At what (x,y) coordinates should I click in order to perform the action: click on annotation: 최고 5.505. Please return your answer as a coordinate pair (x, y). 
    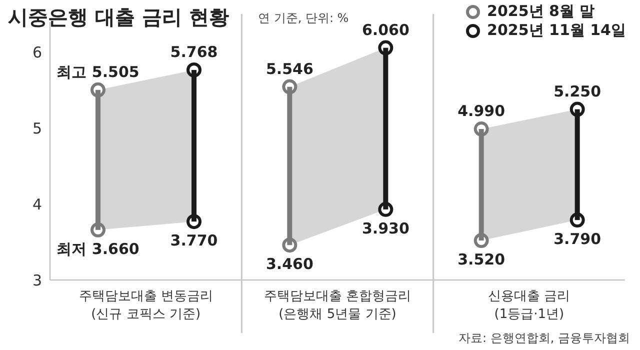
    Looking at the image, I should click on (98, 71).